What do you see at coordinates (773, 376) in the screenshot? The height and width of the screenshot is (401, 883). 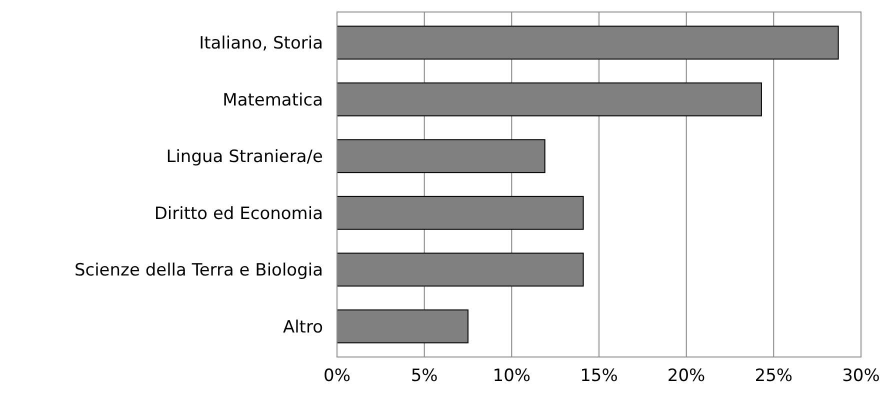 I see `x-tick-label: 25%` at bounding box center [773, 376].